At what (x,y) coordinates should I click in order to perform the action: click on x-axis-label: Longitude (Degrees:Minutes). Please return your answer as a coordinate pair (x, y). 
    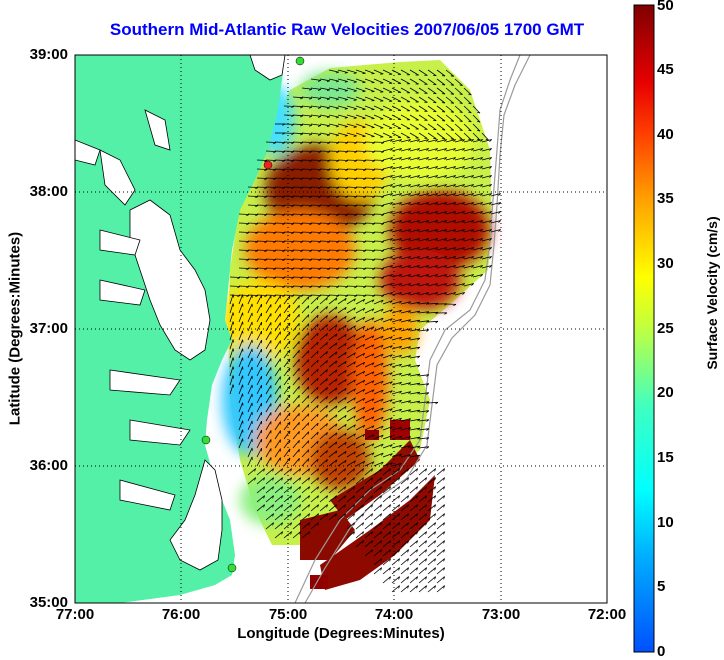
    Looking at the image, I should click on (341, 633).